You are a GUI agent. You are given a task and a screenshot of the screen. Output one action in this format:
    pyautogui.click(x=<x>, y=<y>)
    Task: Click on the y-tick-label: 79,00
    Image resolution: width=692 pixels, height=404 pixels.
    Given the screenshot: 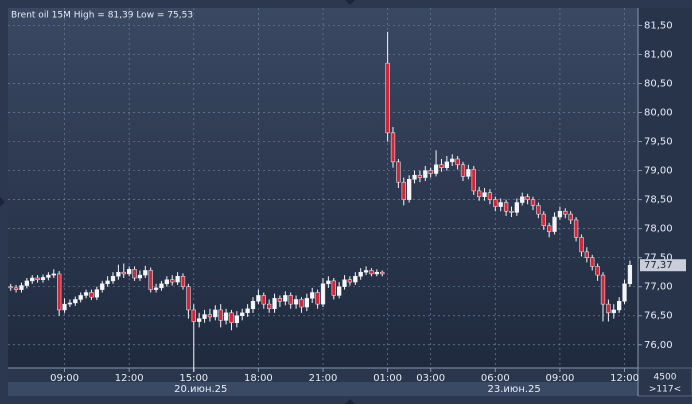 What is the action you would take?
    pyautogui.click(x=658, y=171)
    